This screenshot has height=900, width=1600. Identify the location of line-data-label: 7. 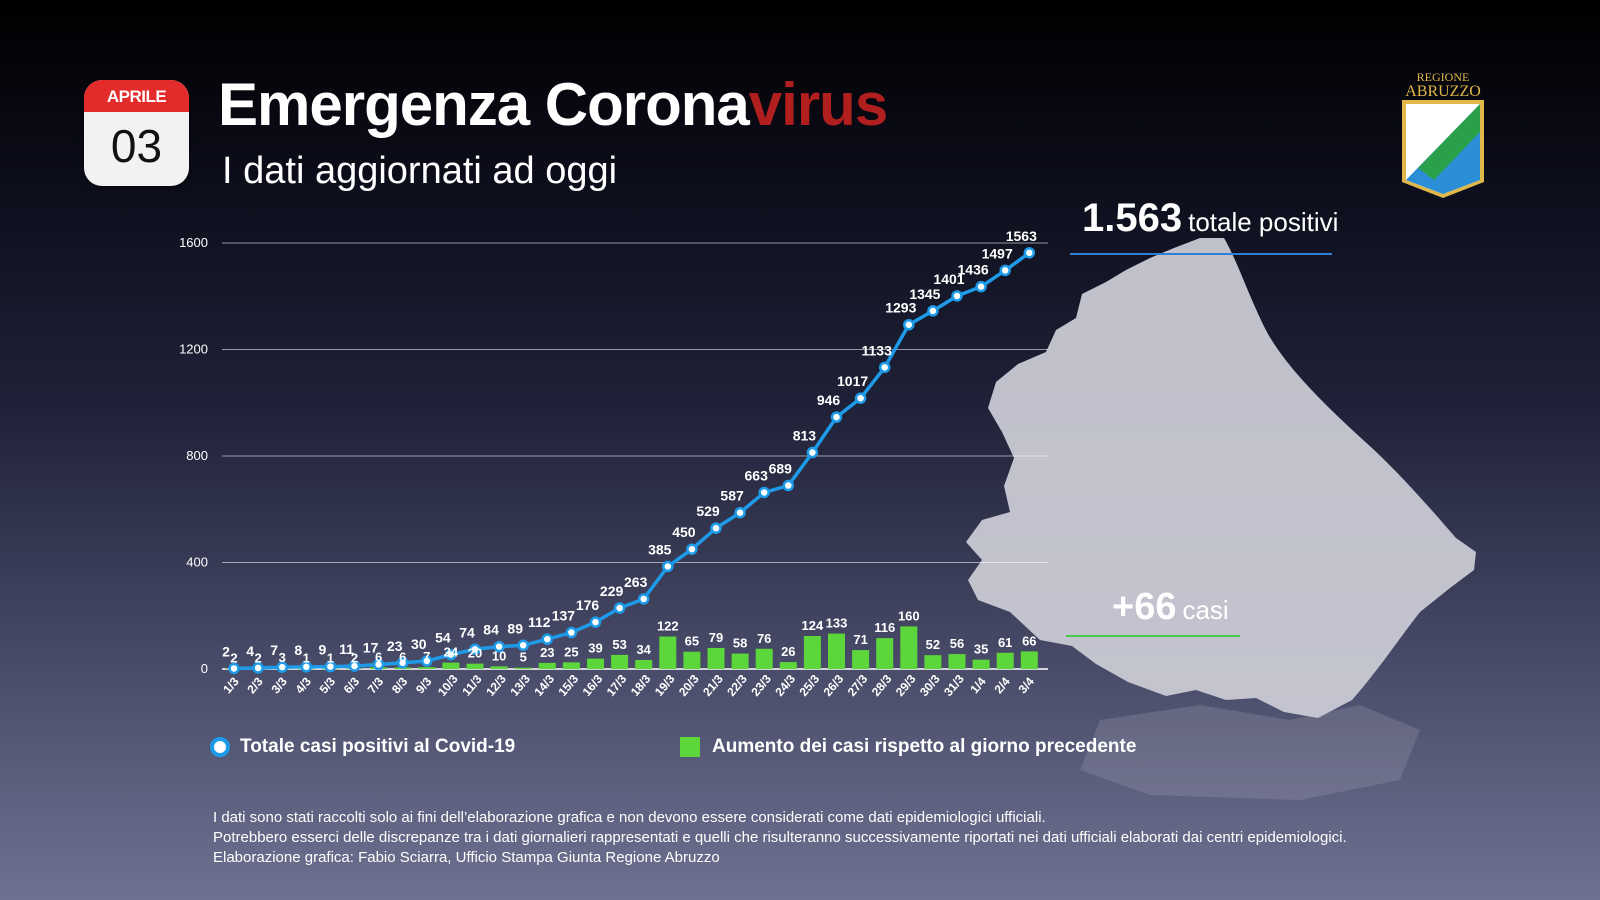
(274, 650).